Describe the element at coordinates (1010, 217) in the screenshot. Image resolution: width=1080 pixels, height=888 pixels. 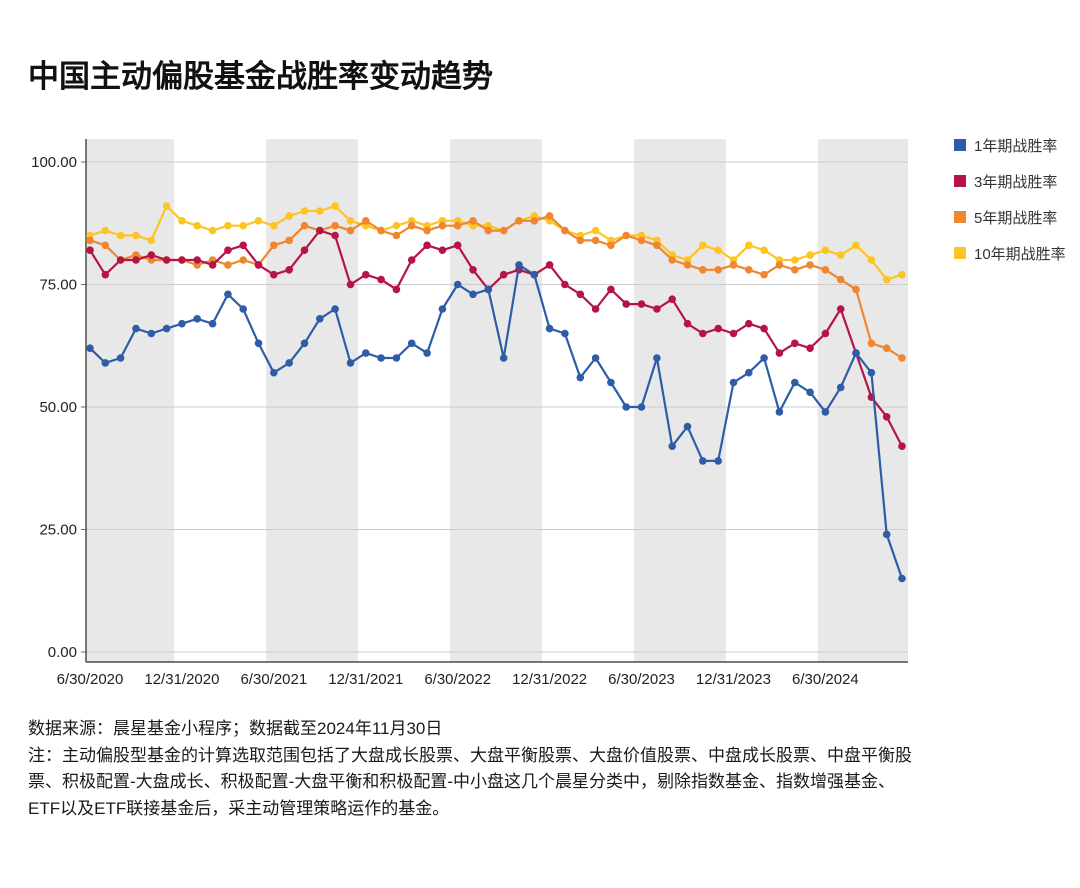
I see `legend-item-5y: 5年期战胜率` at that location.